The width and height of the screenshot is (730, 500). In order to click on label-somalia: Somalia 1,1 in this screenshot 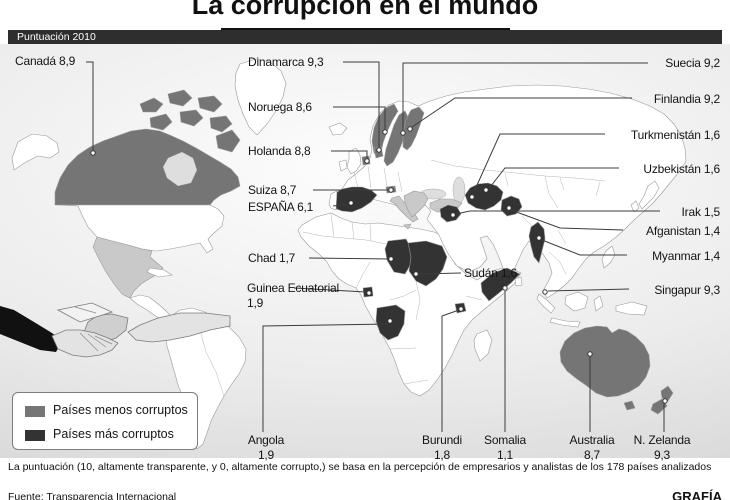, I will do `click(505, 447)`.